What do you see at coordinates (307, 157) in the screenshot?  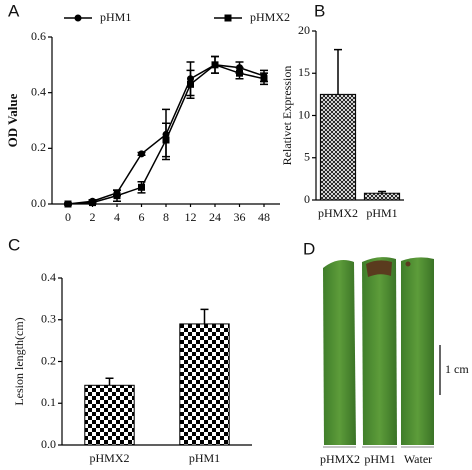 I see `y-tick-label: 5` at bounding box center [307, 157].